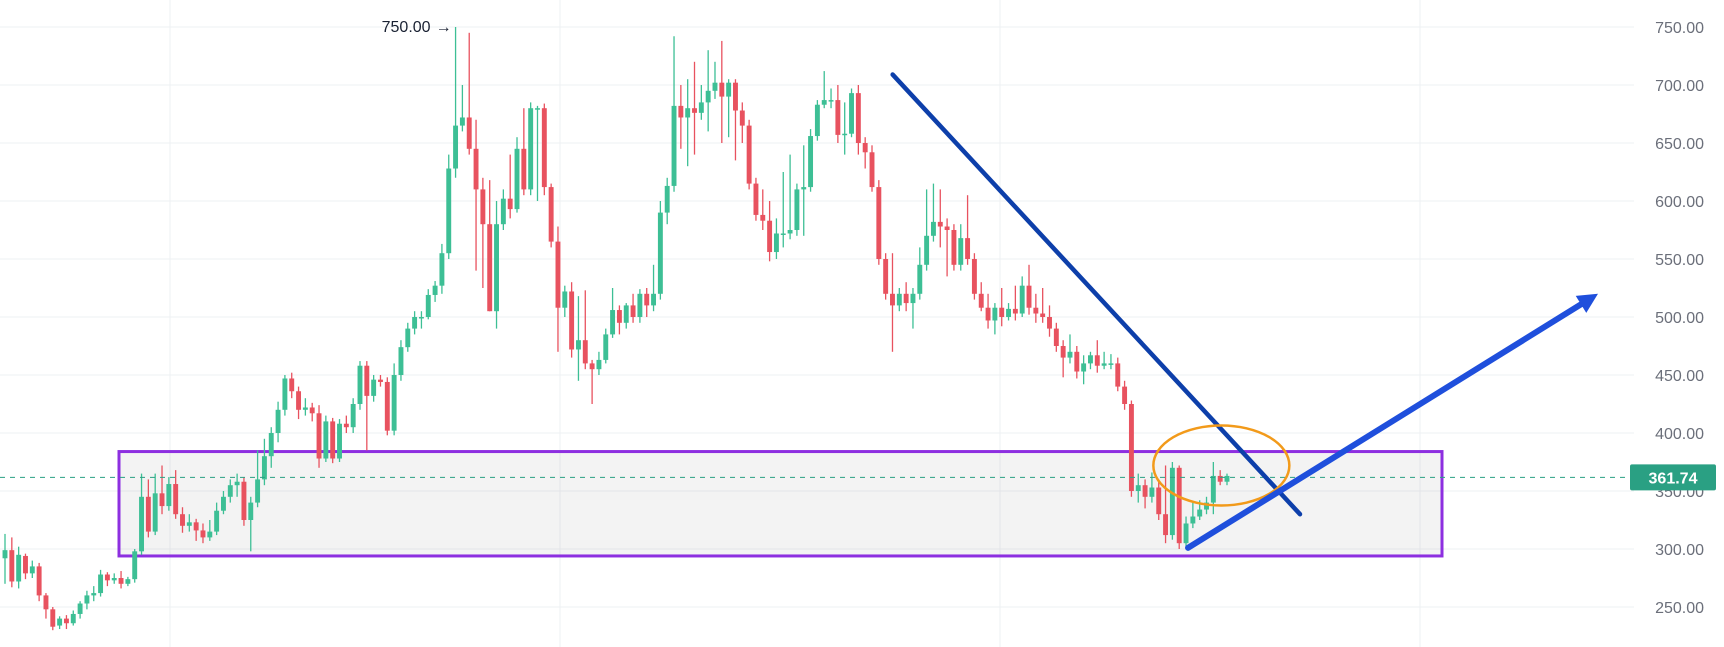 This screenshot has width=1724, height=647. Describe the element at coordinates (1391, 422) in the screenshot. I see `uptrend-arrow` at that location.